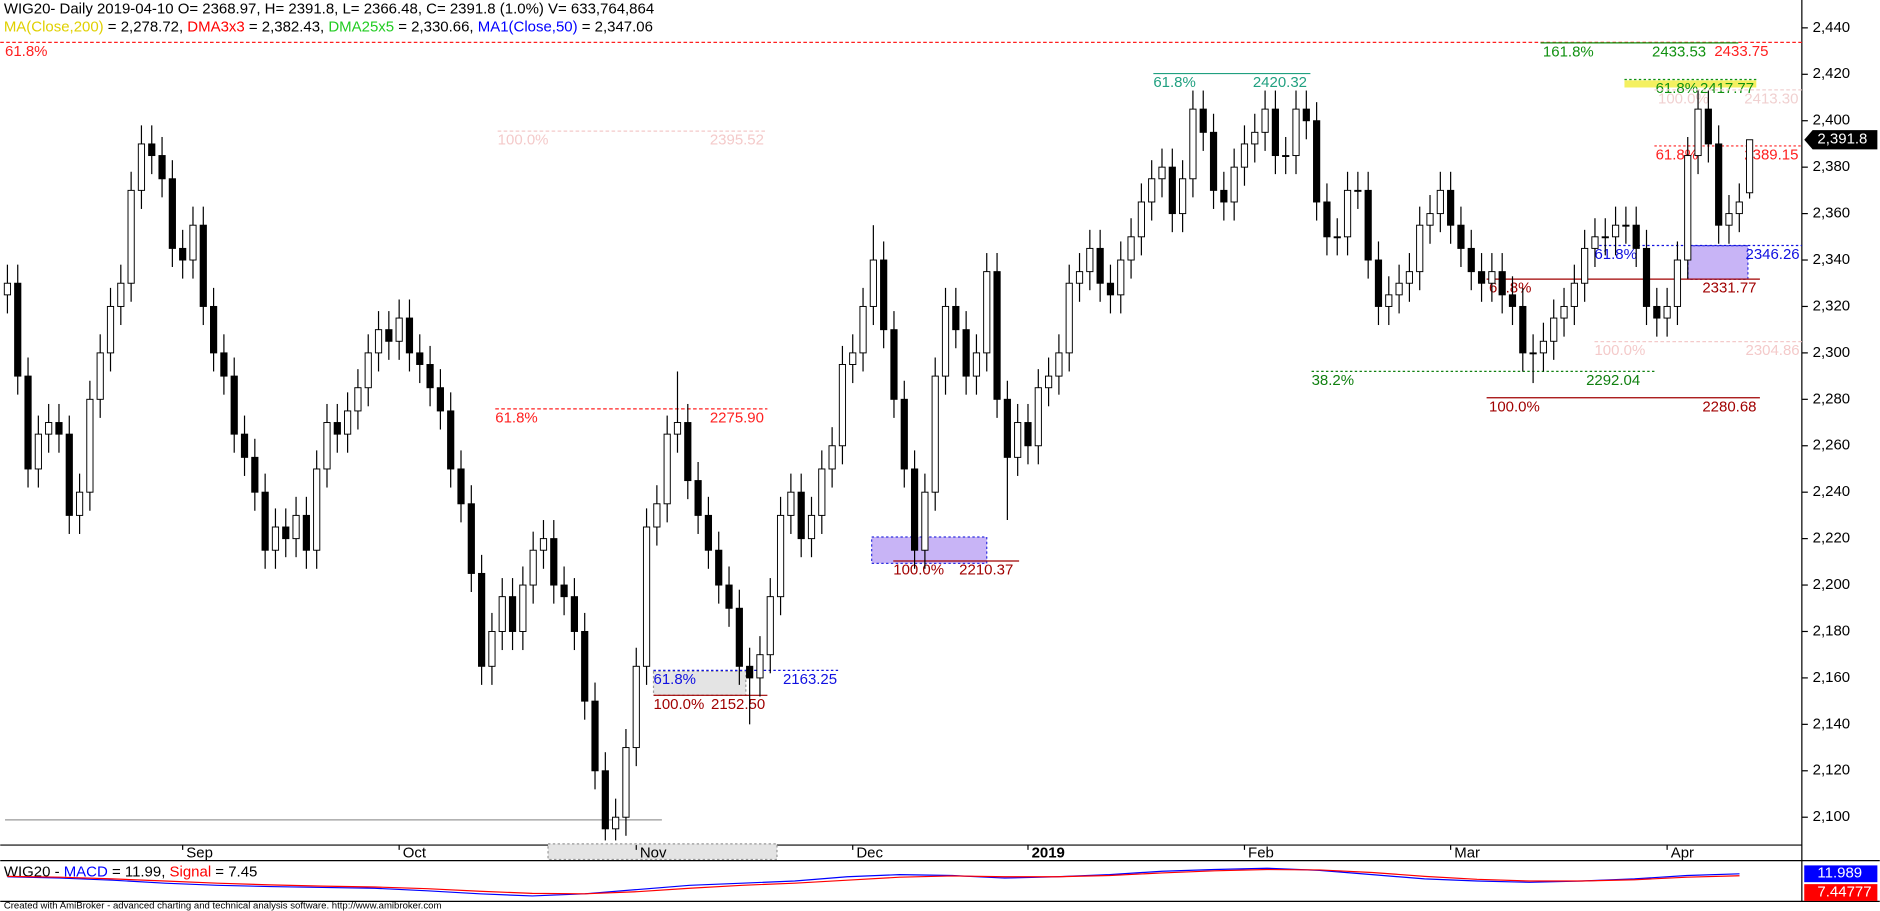 The width and height of the screenshot is (1880, 911). I want to click on y-tick-label: 2,280, so click(1831, 398).